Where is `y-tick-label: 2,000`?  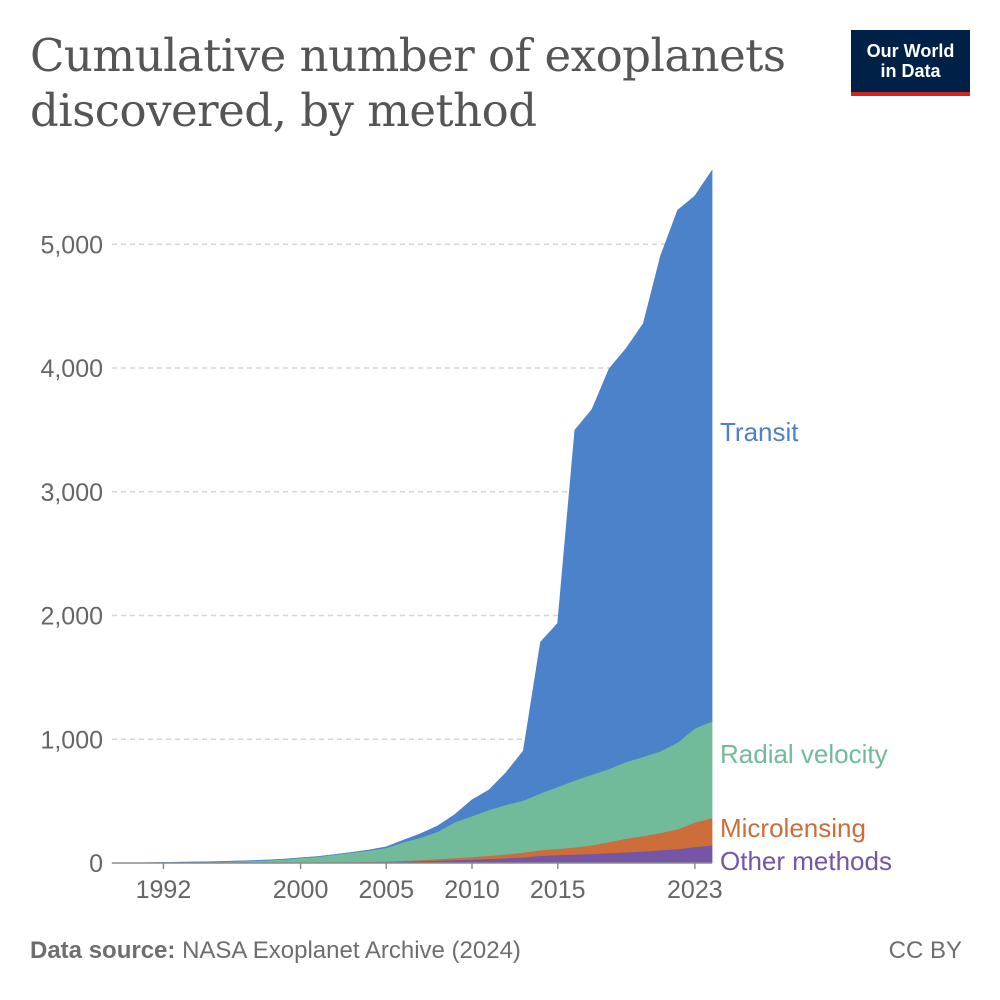 y-tick-label: 2,000 is located at coordinates (71, 617).